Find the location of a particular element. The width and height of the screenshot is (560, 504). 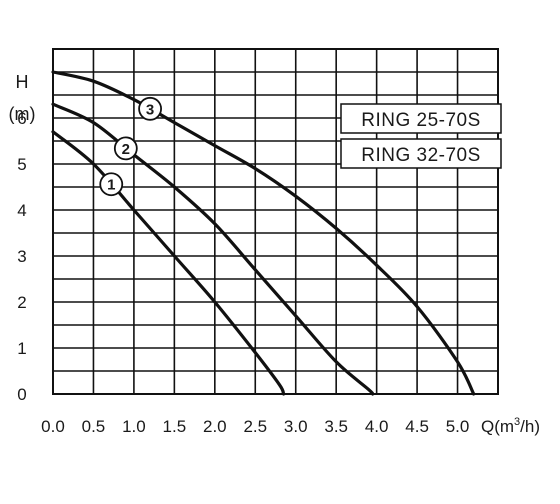

curve-marker-label: 1 is located at coordinates (111, 185).